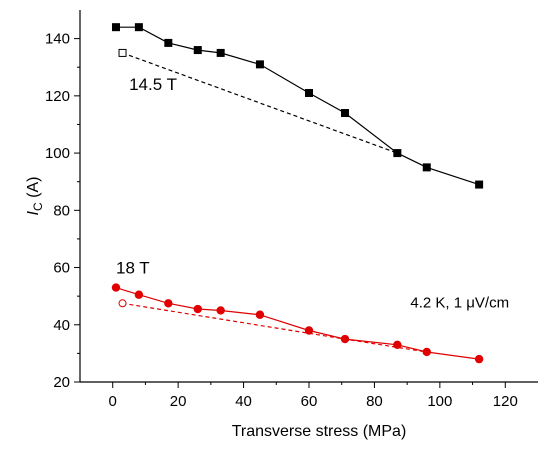 Image resolution: width=558 pixels, height=450 pixels. Describe the element at coordinates (57, 39) in the screenshot. I see `y-tick-label: 140` at that location.